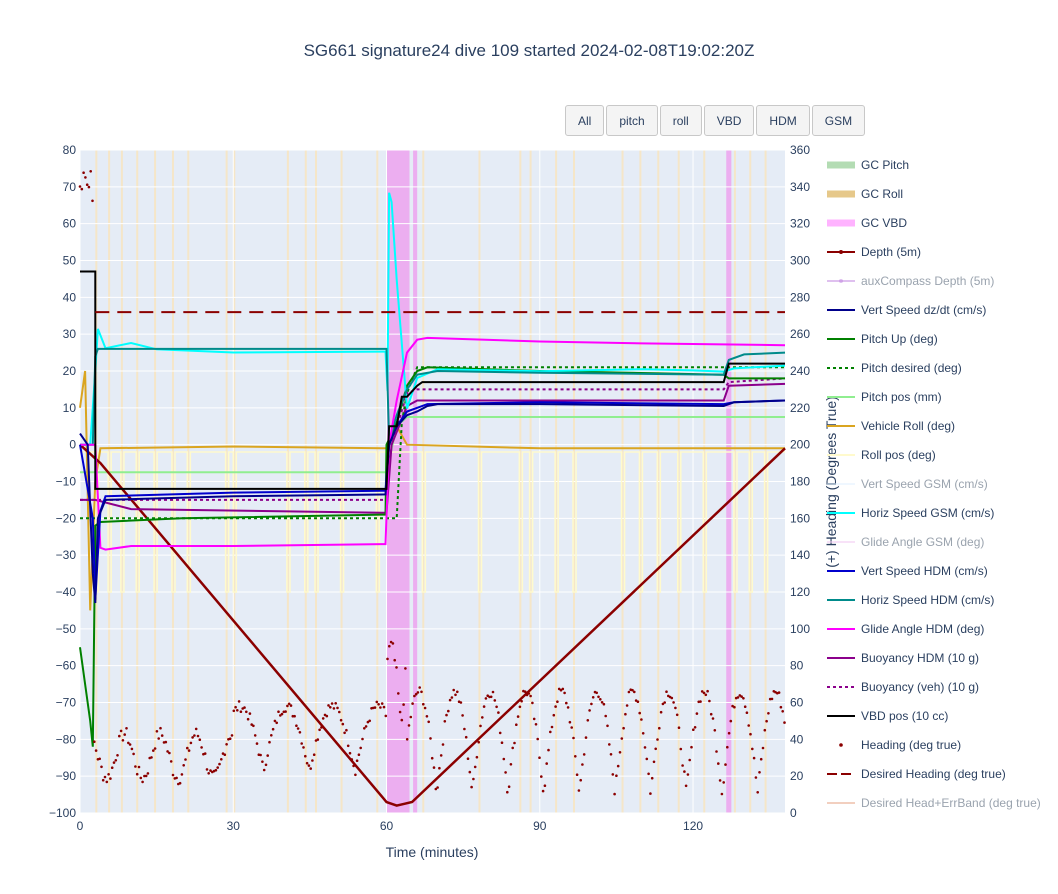 The width and height of the screenshot is (1058, 894). What do you see at coordinates (905, 542) in the screenshot?
I see `legend-item: Glide Angle GSM (deg)` at bounding box center [905, 542].